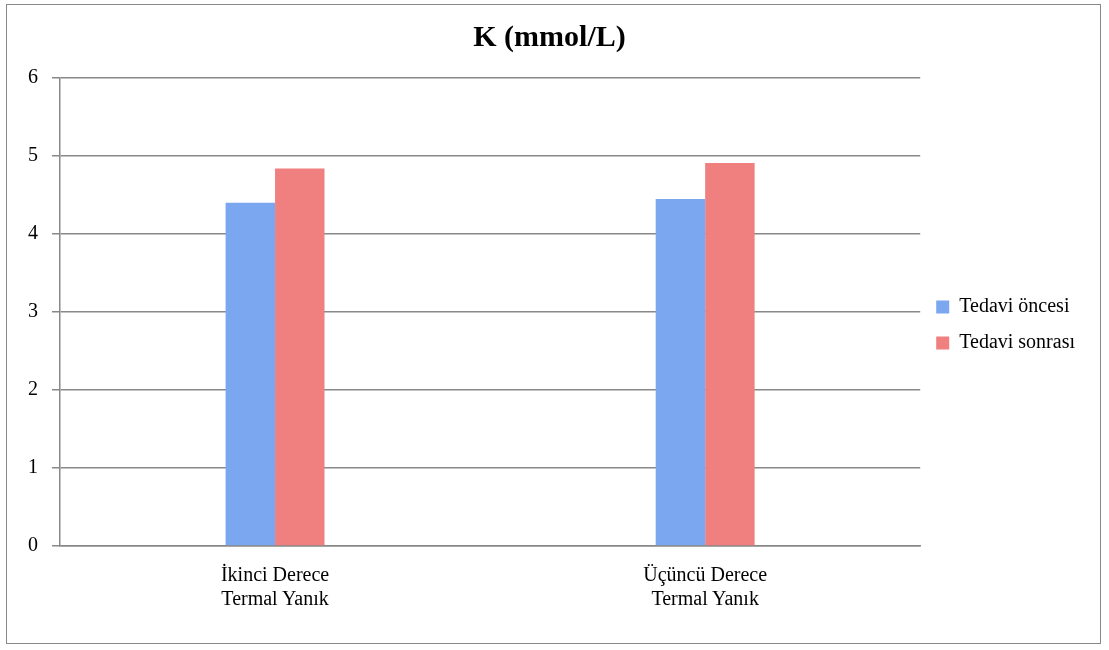 This screenshot has height=650, width=1109. I want to click on y-tick-label: 1, so click(33, 466).